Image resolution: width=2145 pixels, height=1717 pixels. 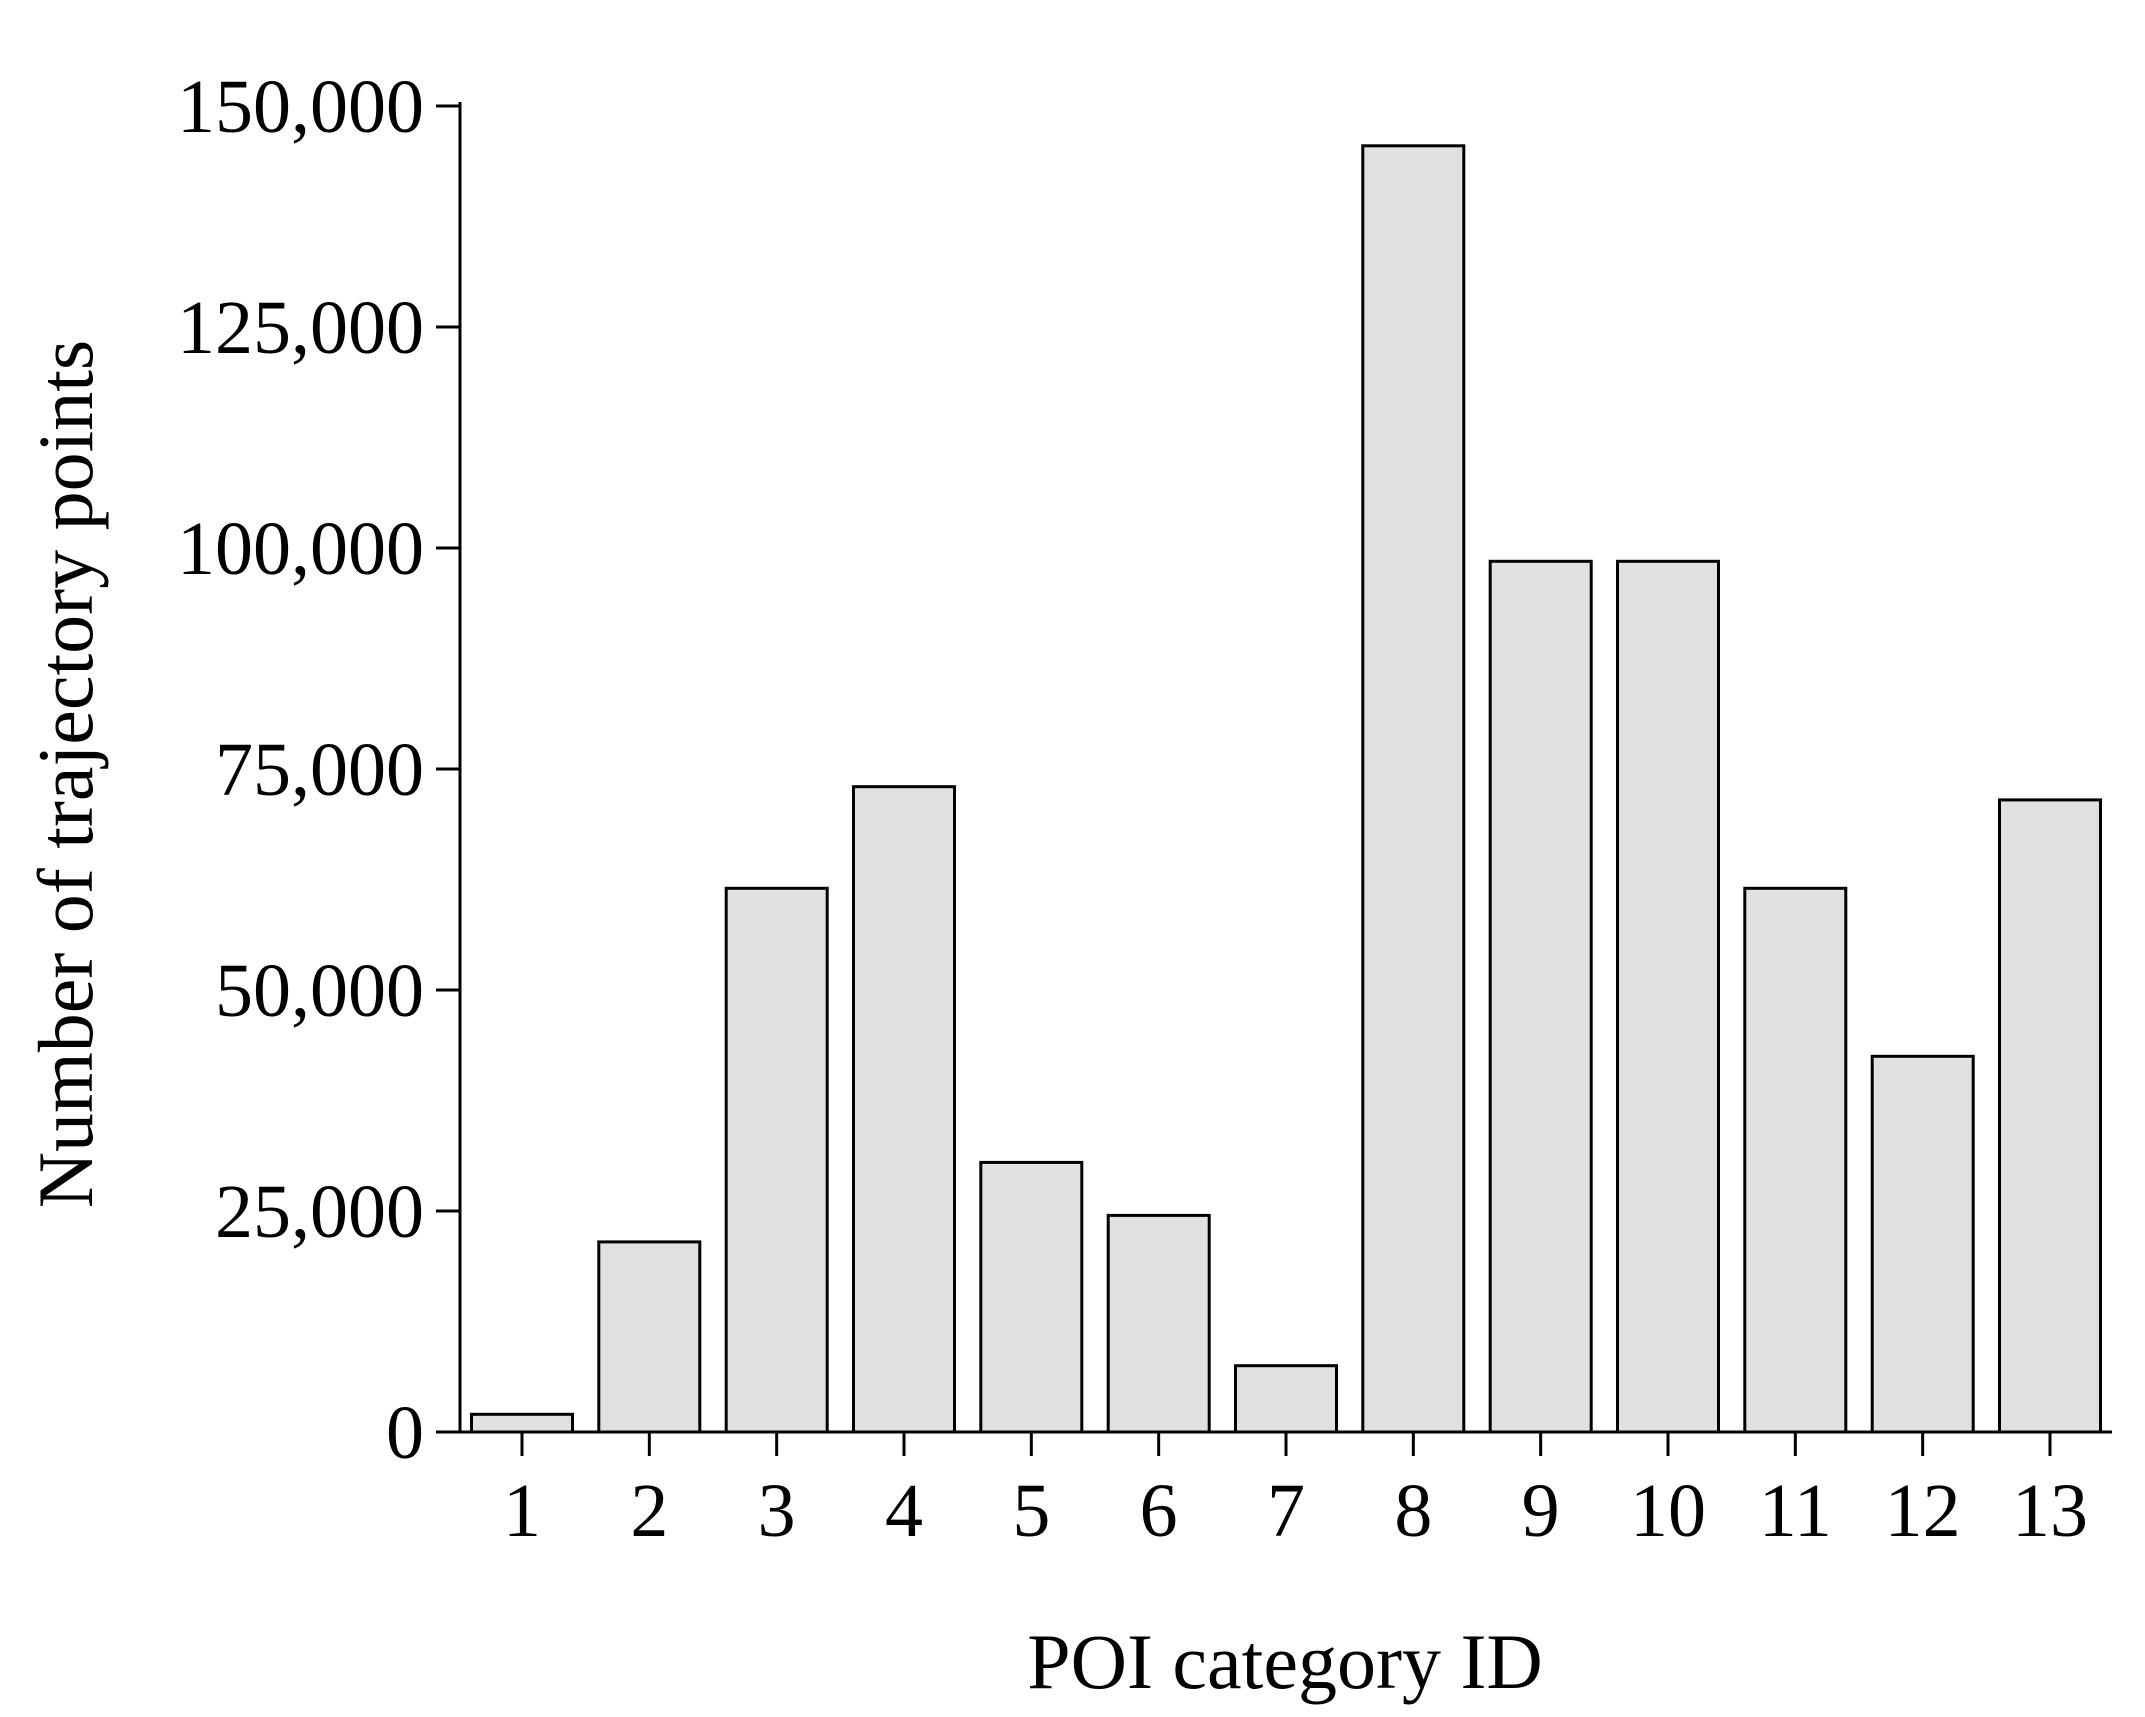 What do you see at coordinates (300, 107) in the screenshot?
I see `y-tick-label: 150,000` at bounding box center [300, 107].